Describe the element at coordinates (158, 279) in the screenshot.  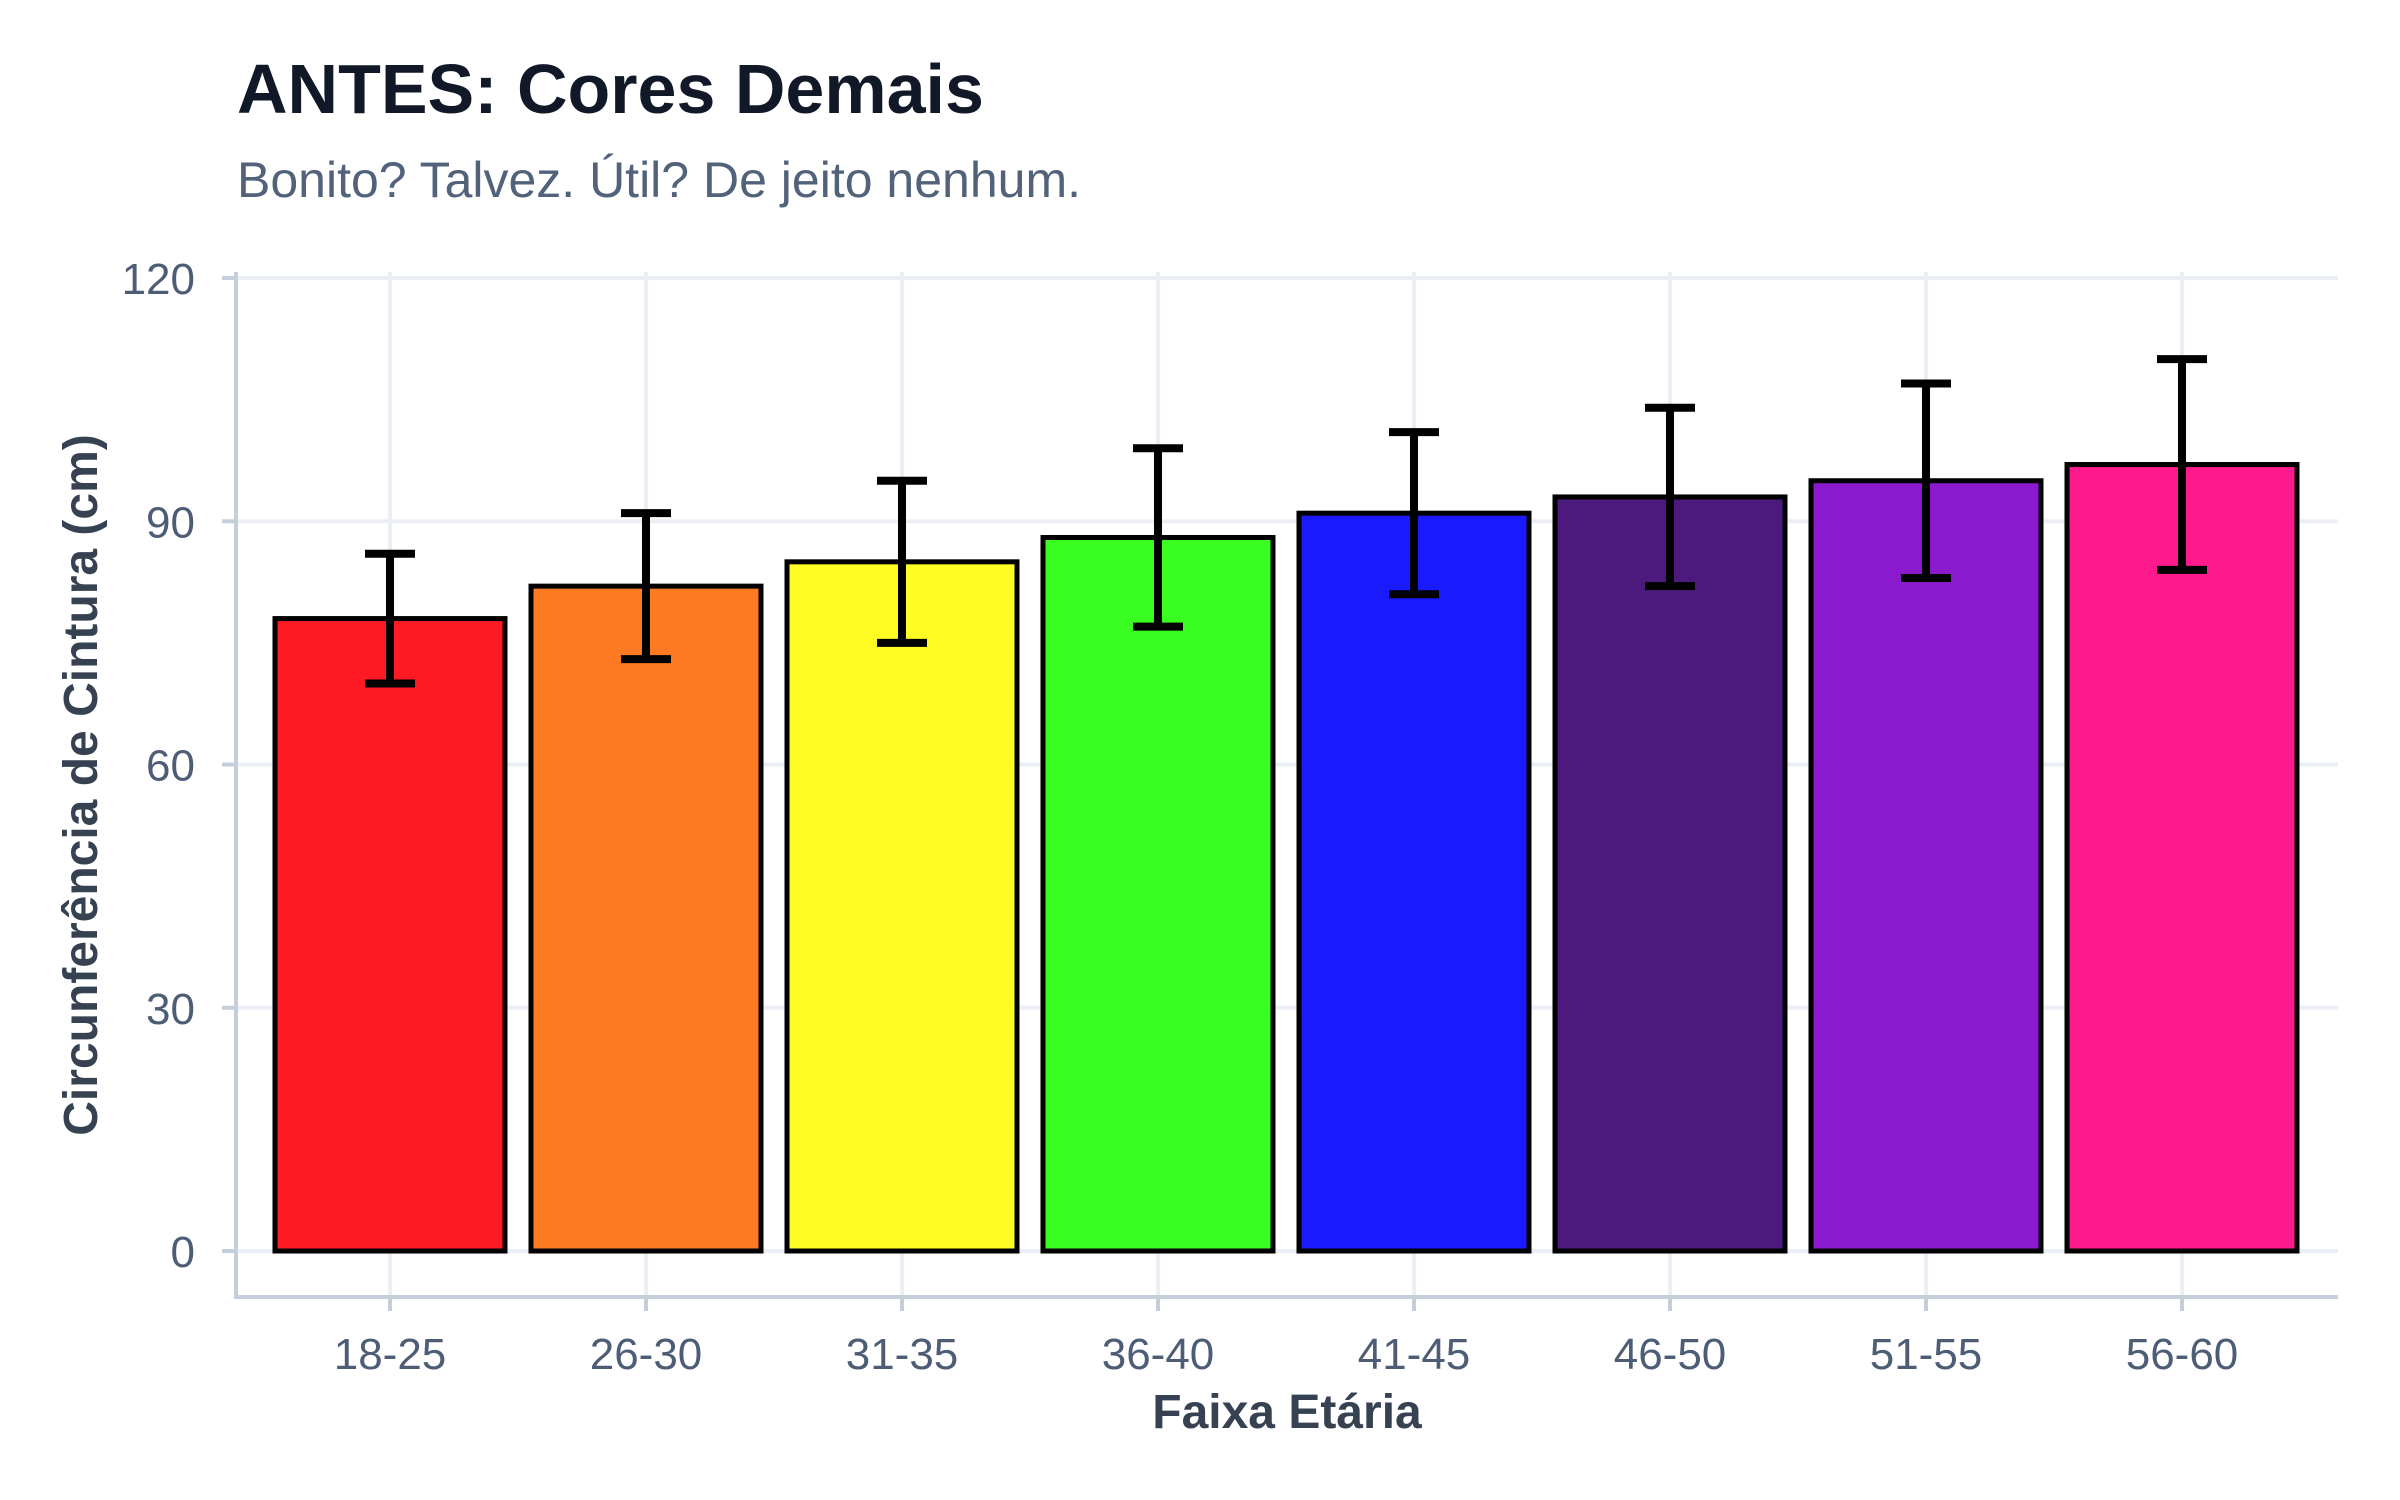
I see `y-tick-label: 120` at that location.